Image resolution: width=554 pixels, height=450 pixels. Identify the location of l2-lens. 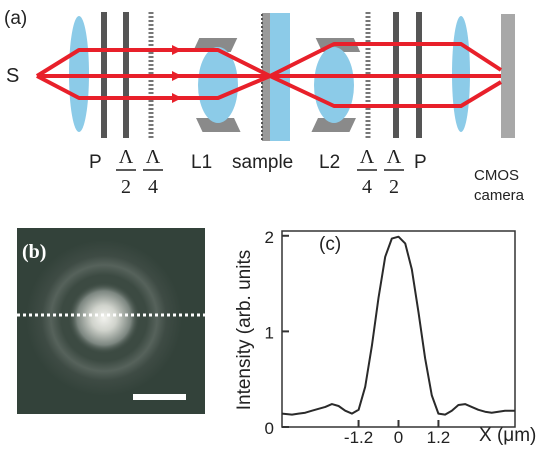
(334, 85).